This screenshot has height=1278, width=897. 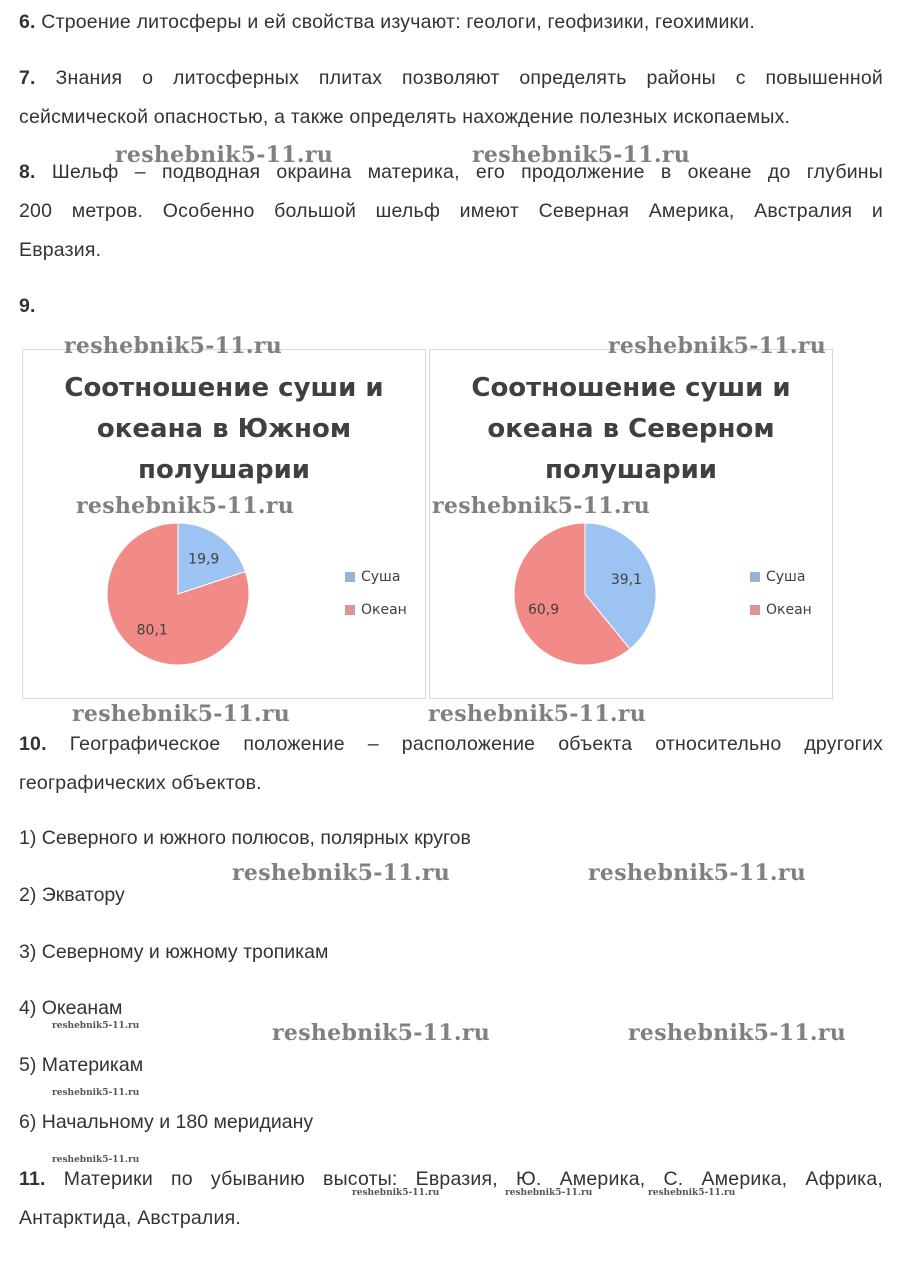 What do you see at coordinates (631, 388) in the screenshot?
I see `chart-north-title-line-1: Соотношение суши и` at bounding box center [631, 388].